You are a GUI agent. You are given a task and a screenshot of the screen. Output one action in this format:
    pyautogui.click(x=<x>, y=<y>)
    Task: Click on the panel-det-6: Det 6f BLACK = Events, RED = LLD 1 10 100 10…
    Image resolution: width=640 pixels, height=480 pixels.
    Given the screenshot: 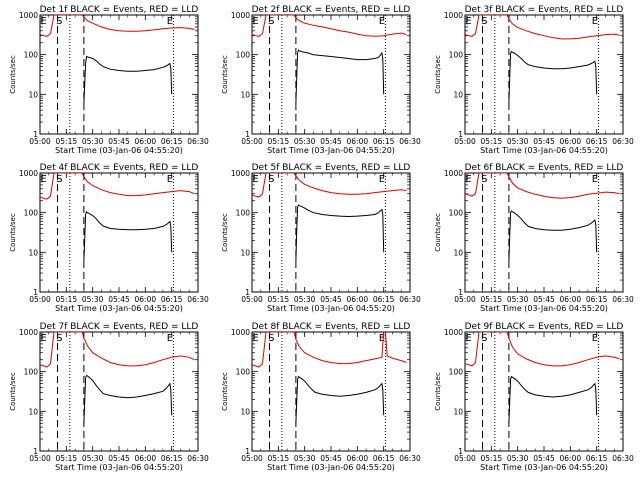 What is the action you would take?
    pyautogui.click(x=534, y=238)
    